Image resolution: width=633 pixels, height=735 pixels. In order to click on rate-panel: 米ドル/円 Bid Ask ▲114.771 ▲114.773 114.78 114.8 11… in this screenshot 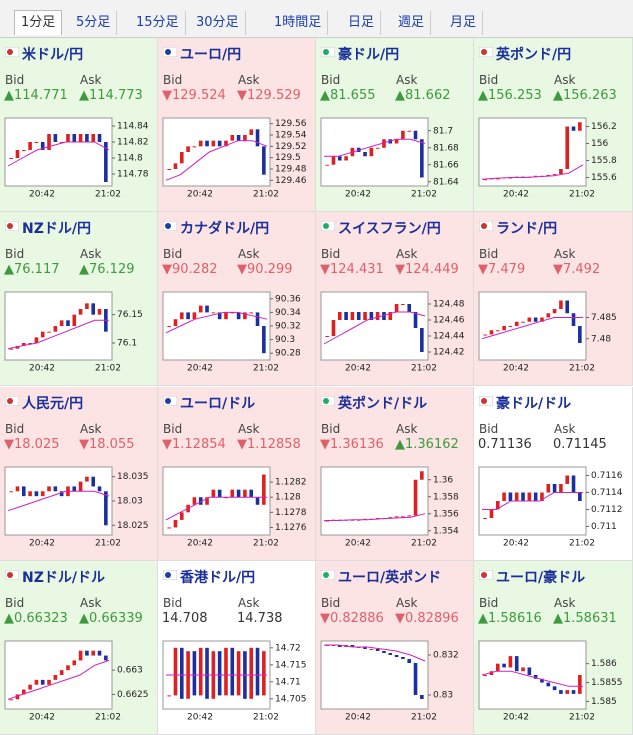, I will do `click(79, 125)`.